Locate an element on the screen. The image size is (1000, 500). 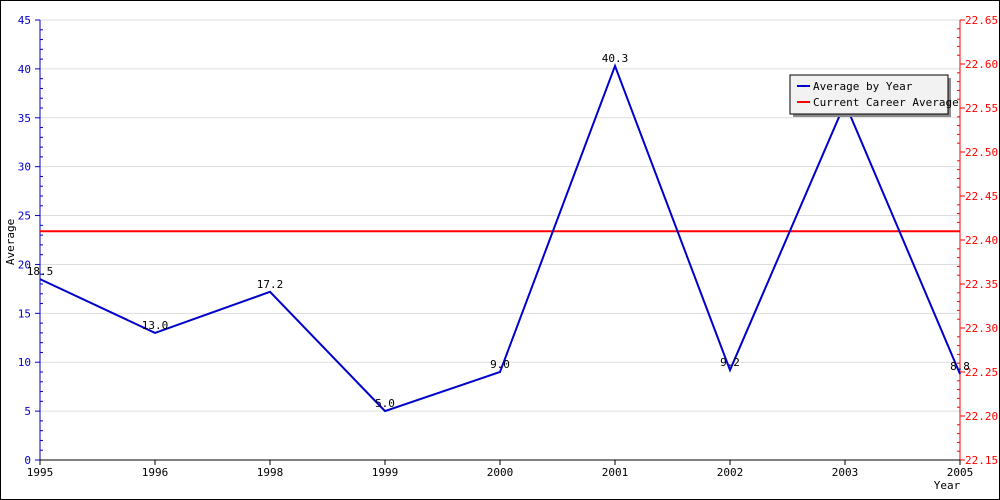
y-left-tick-label: 5 is located at coordinates (27, 411).